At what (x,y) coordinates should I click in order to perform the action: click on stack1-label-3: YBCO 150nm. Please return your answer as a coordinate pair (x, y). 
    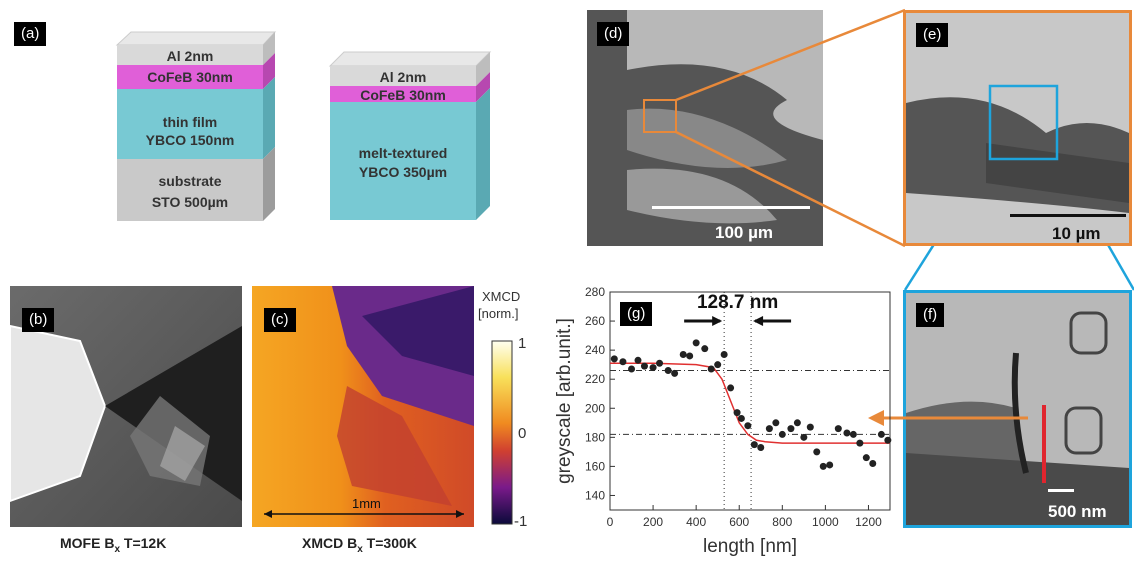
    Looking at the image, I should click on (190, 140).